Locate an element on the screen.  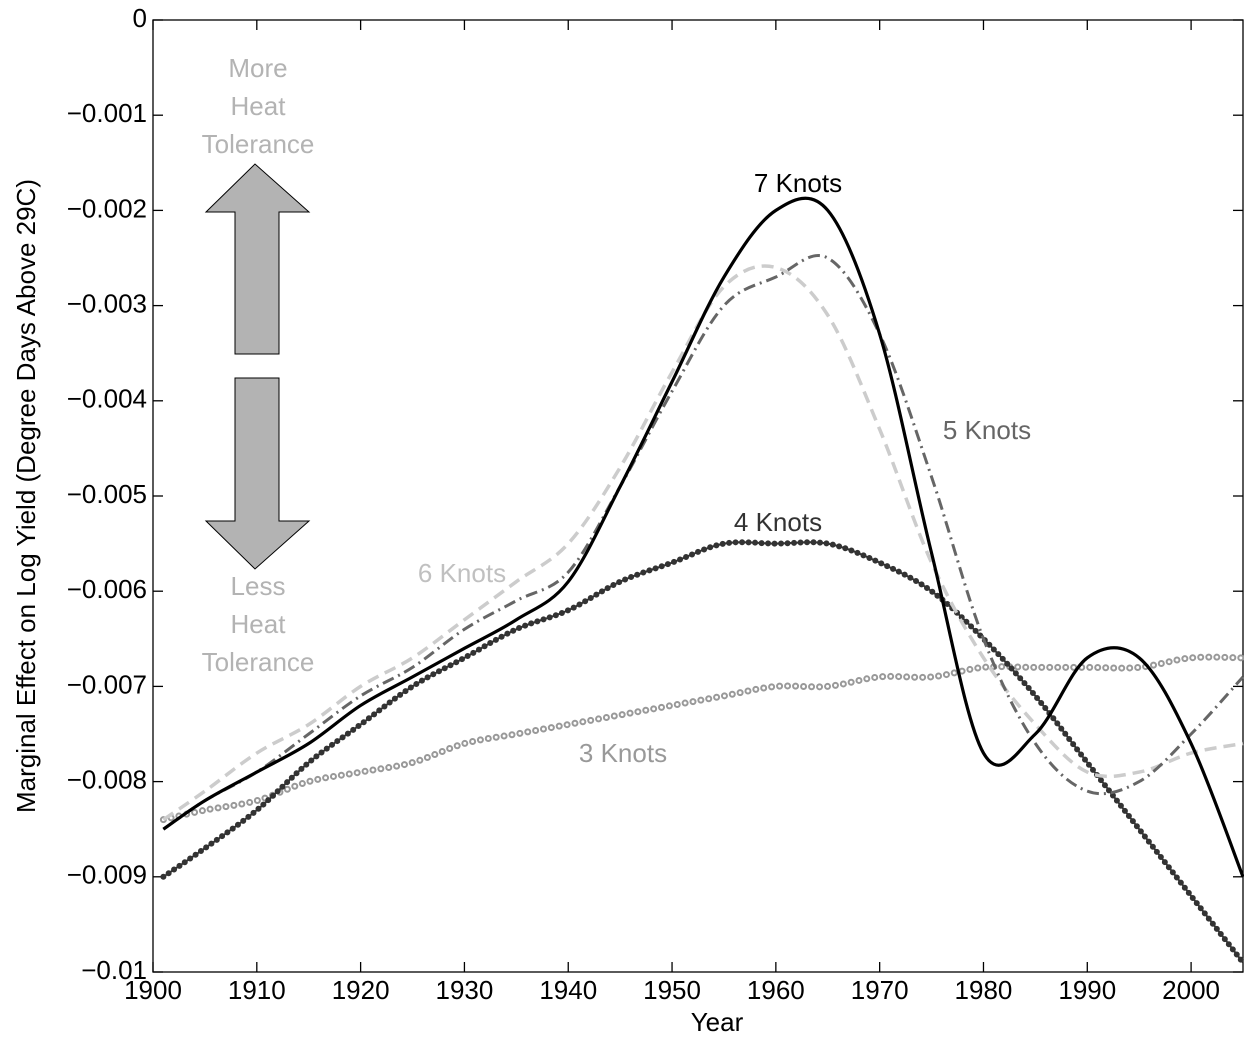
down-arrow is located at coordinates (257, 473).